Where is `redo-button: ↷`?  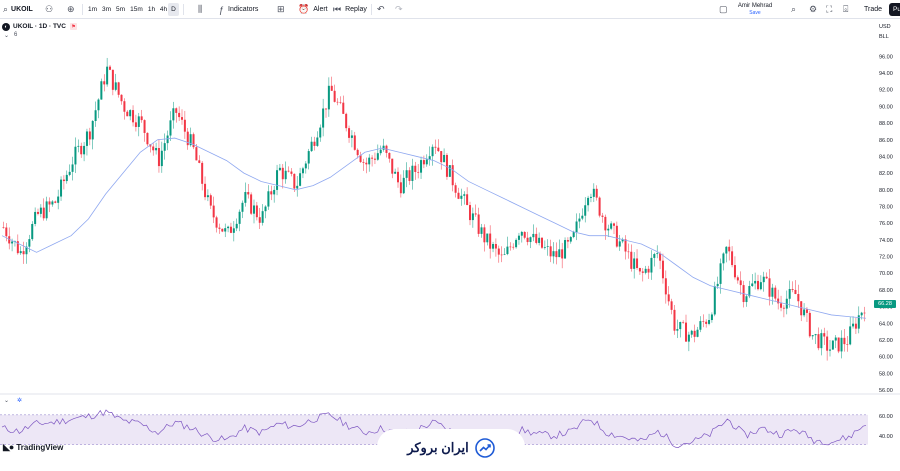
redo-button: ↷ is located at coordinates (399, 9).